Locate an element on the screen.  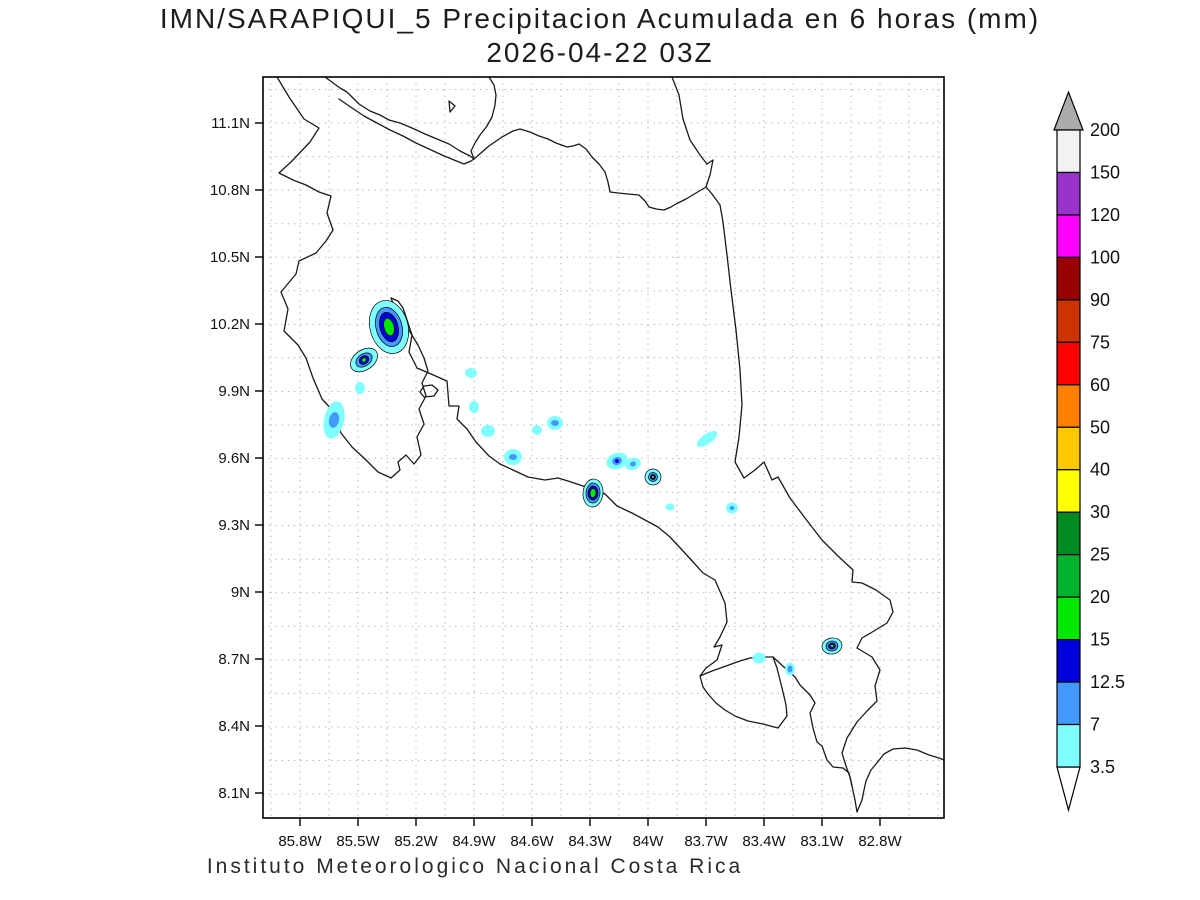
coastline-golfo-dulce-burica is located at coordinates (858, 734).